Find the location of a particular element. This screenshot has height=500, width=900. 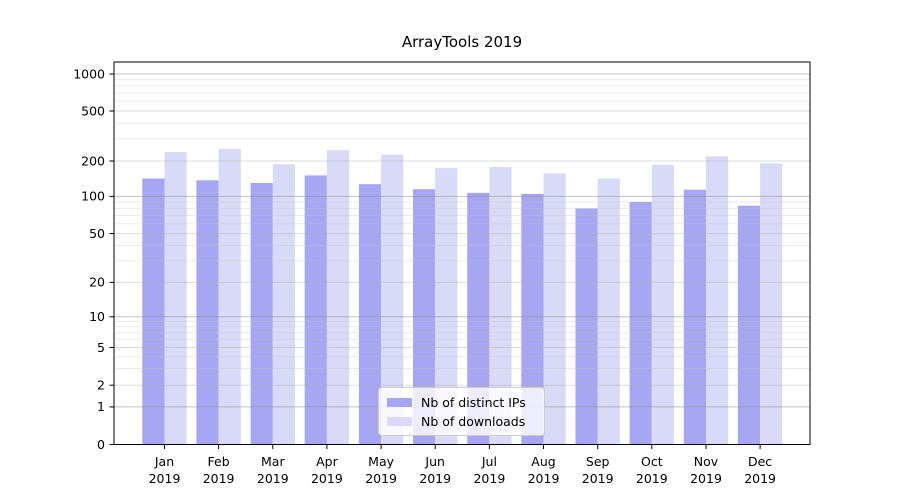

bar-downloads-jan is located at coordinates (175, 298).